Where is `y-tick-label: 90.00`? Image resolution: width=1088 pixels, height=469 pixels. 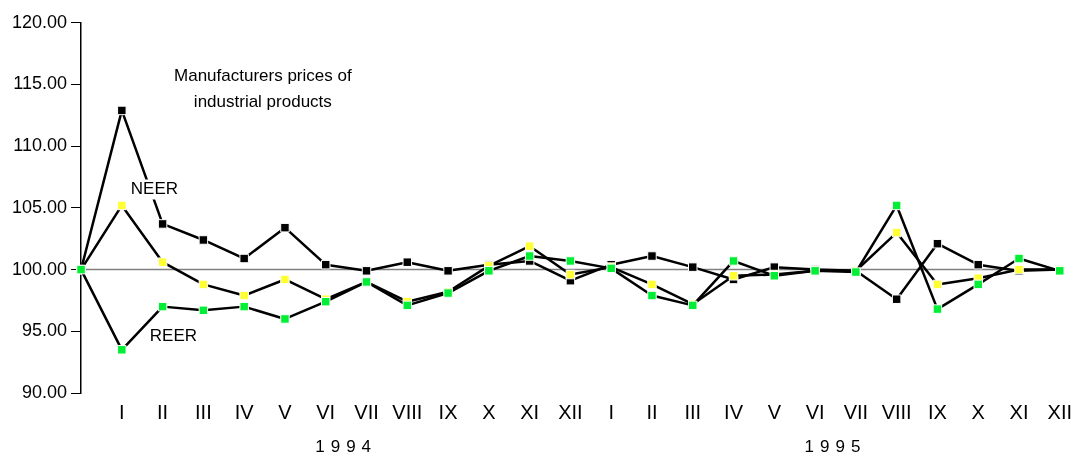
y-tick-label: 90.00 is located at coordinates (45, 391).